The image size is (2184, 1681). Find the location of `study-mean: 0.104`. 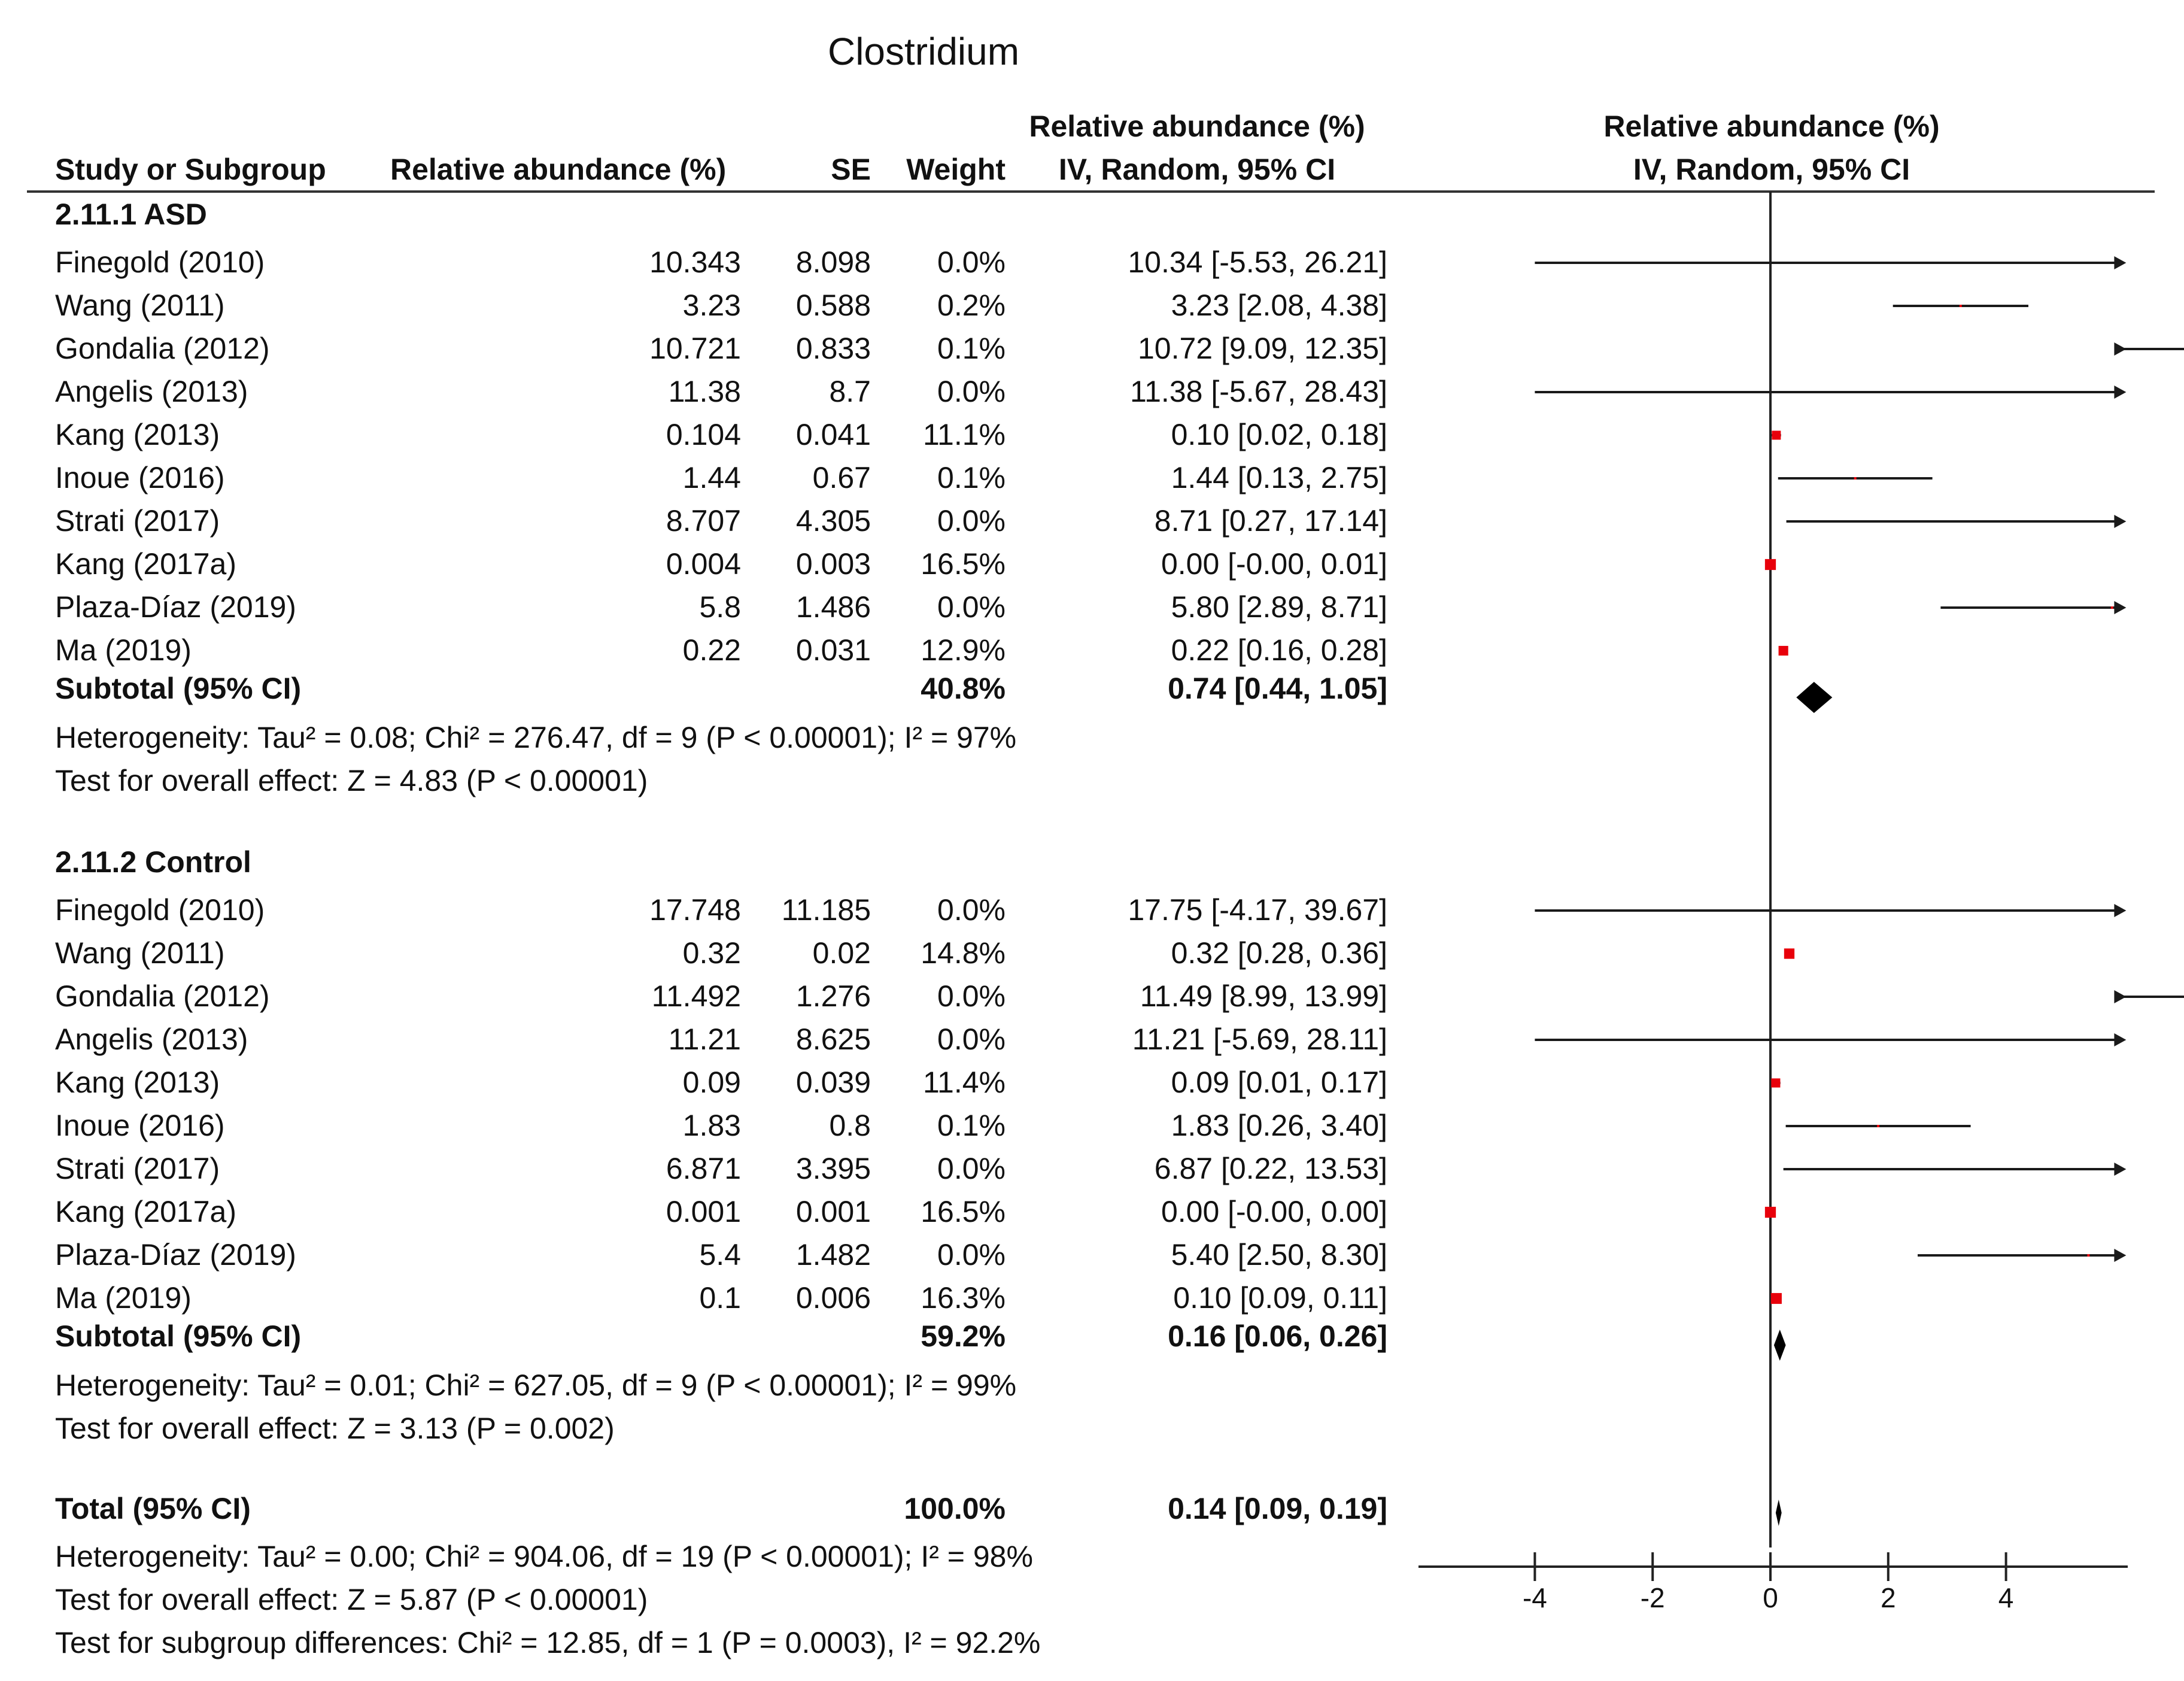

study-mean: 0.104 is located at coordinates (703, 434).